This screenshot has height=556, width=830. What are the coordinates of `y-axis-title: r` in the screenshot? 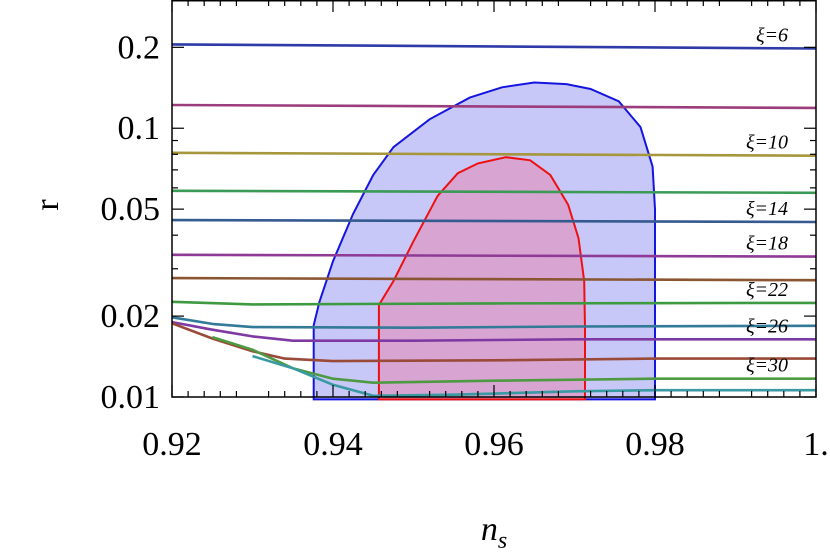 It's located at (47, 205).